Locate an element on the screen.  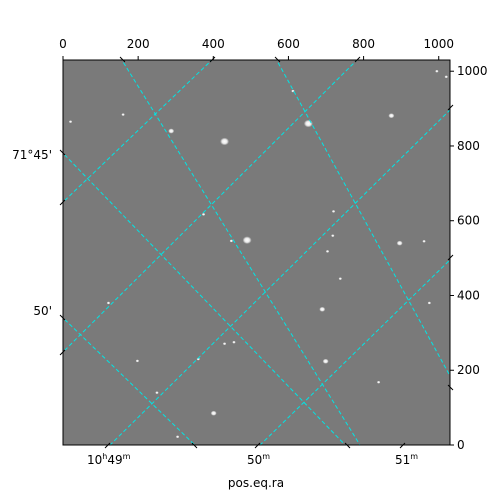
x-tick-label: 0 is located at coordinates (63, 44).